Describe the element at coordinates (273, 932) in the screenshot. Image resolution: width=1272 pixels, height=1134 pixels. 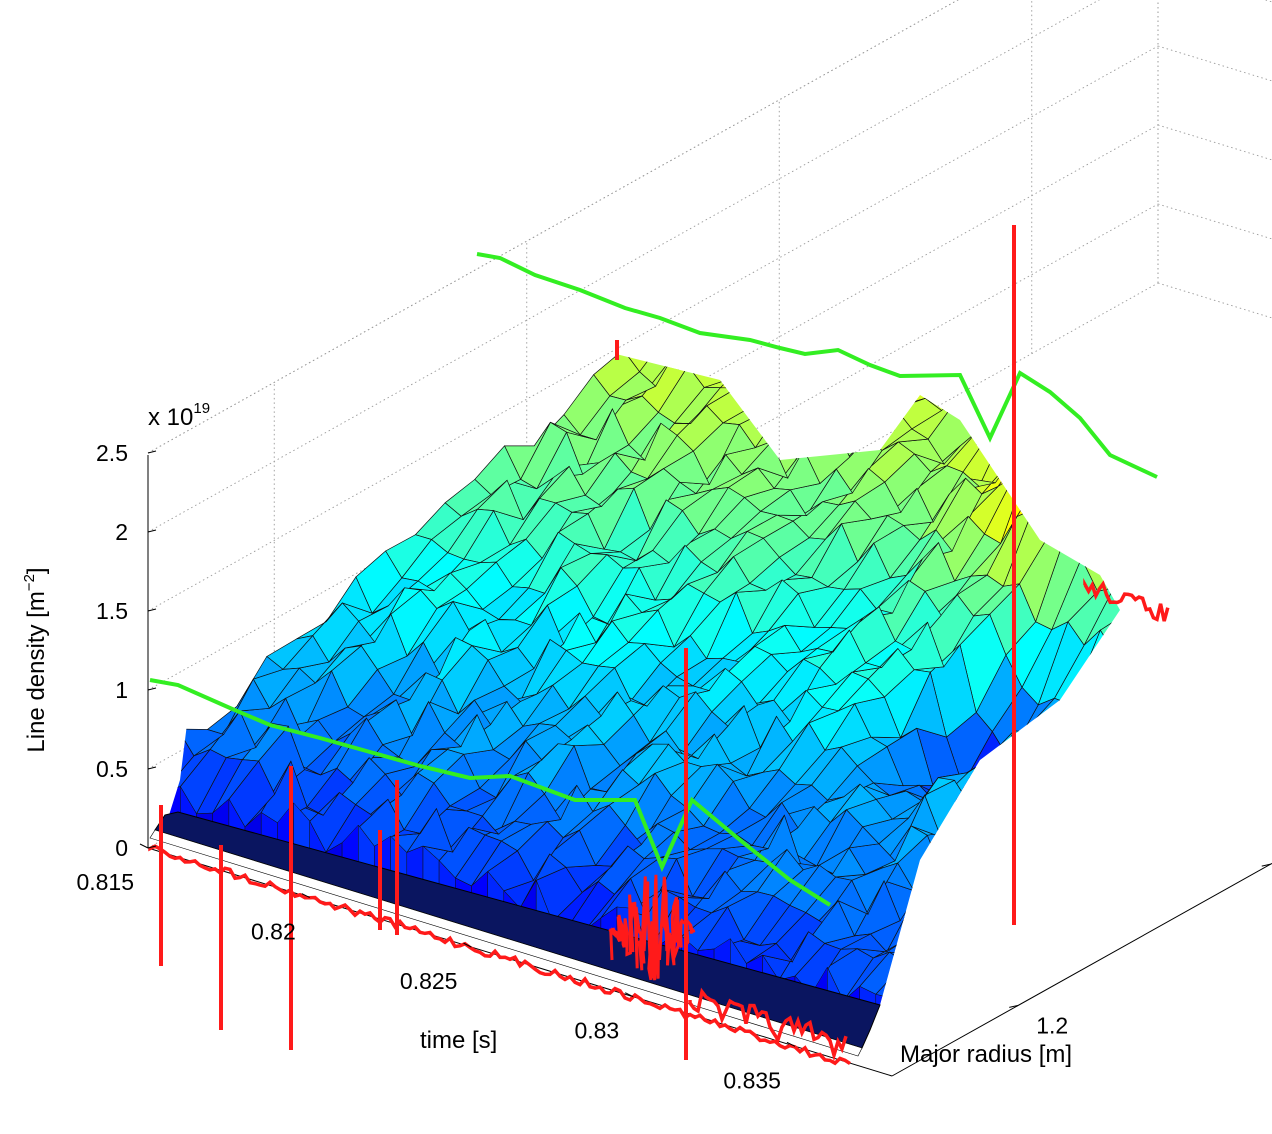
I see `x-tick-label: 0.82` at that location.